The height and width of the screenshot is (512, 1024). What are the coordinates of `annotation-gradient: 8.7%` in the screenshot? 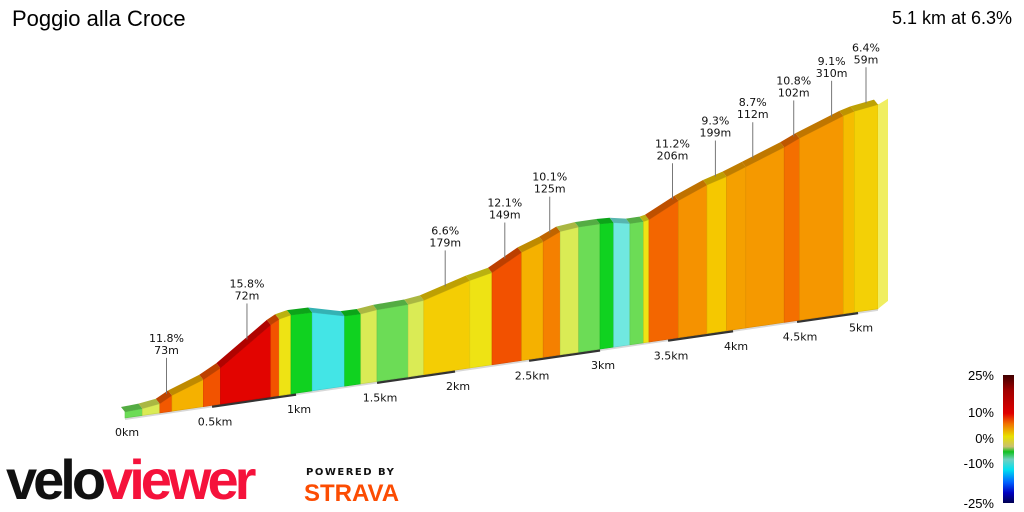 It's located at (753, 102).